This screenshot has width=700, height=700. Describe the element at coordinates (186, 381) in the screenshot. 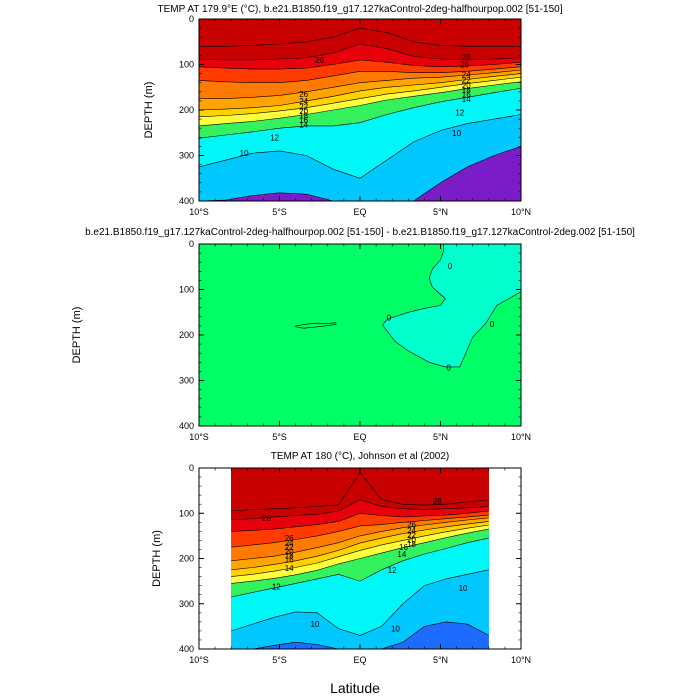

I see `y-tick-label: 300` at that location.